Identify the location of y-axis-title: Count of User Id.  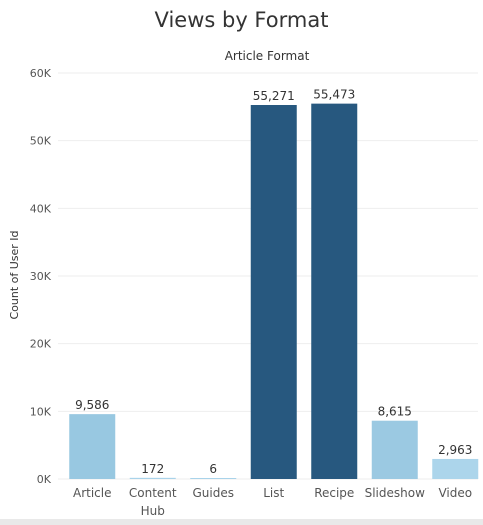
(14, 274).